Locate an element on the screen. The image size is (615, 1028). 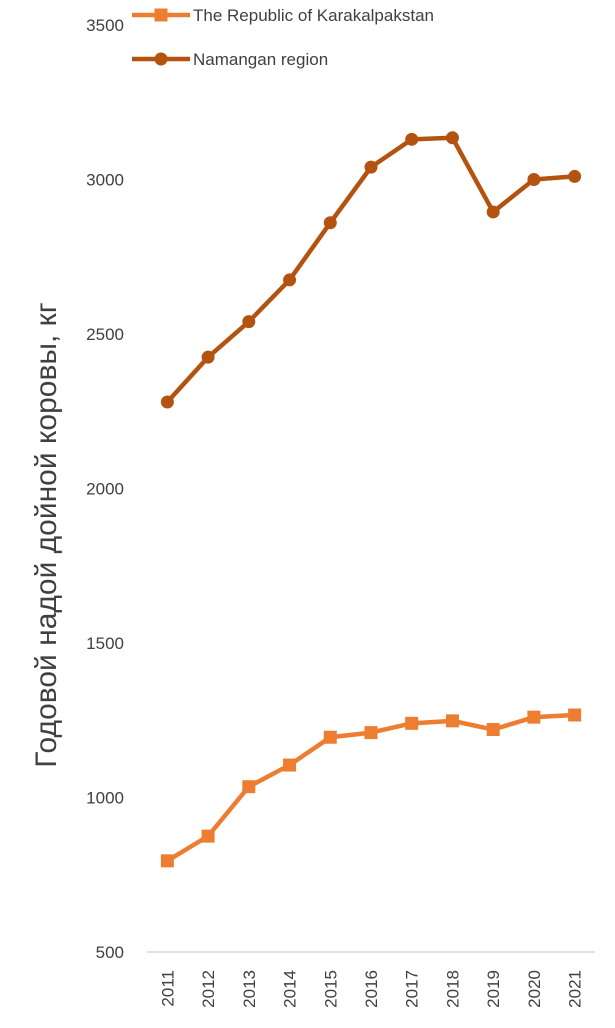
x-tick-label: 2014 is located at coordinates (290, 989).